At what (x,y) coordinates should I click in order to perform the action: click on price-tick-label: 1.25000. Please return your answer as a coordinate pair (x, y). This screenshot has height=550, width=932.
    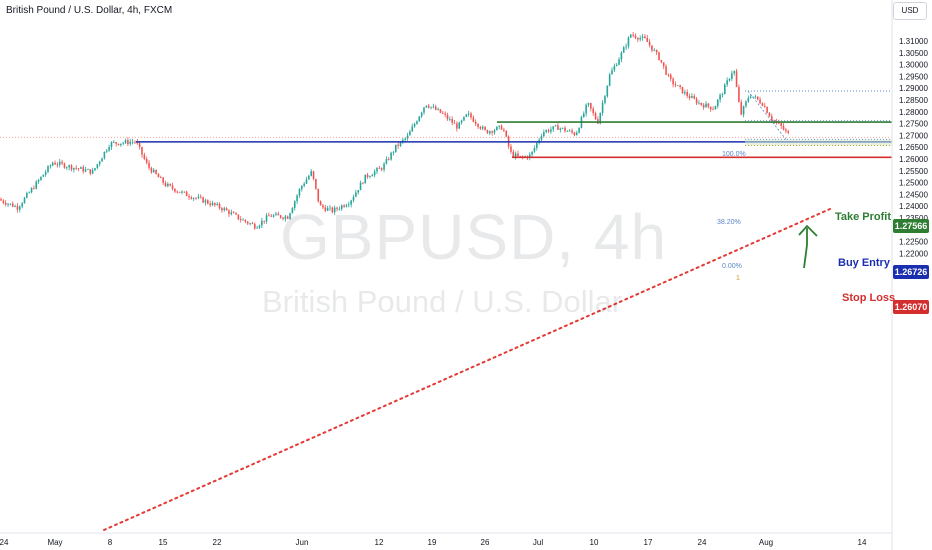
    Looking at the image, I should click on (913, 183).